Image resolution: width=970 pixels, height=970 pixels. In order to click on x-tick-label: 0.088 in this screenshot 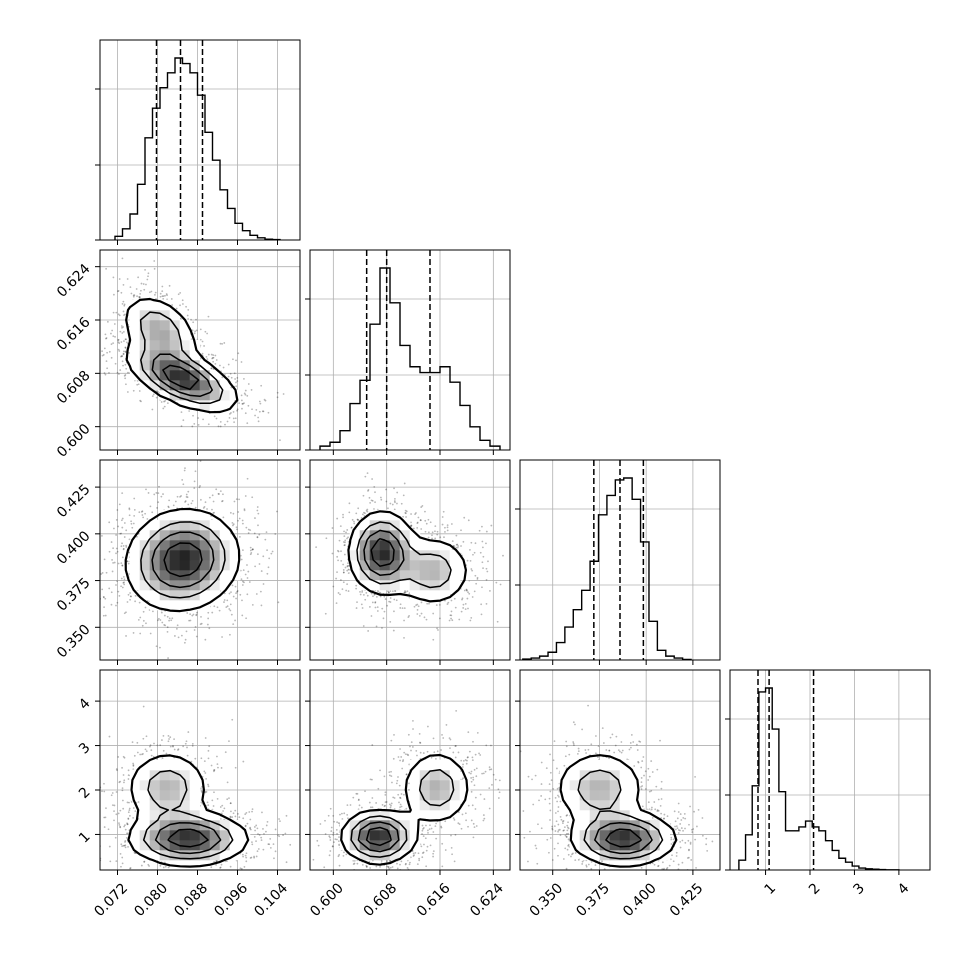, I will do `click(191, 900)`.